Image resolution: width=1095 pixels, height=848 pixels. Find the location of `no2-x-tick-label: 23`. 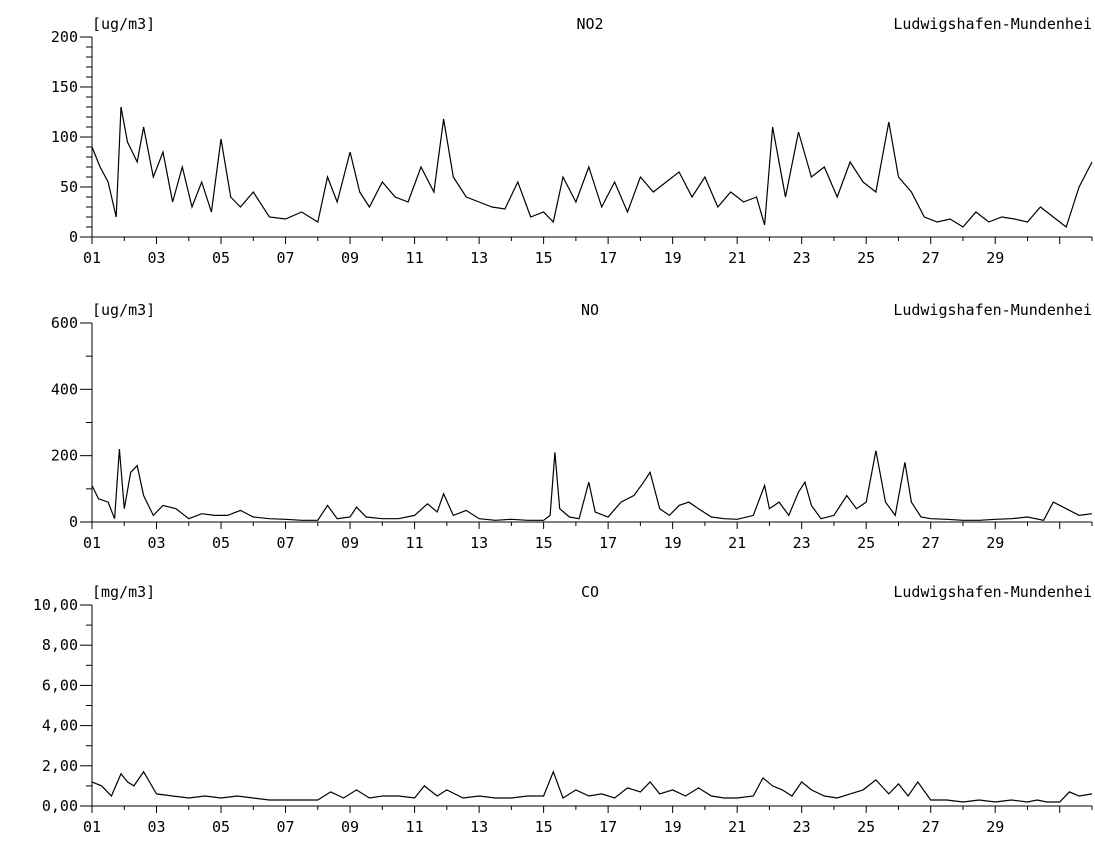

no2-x-tick-label: 23 is located at coordinates (802, 258).